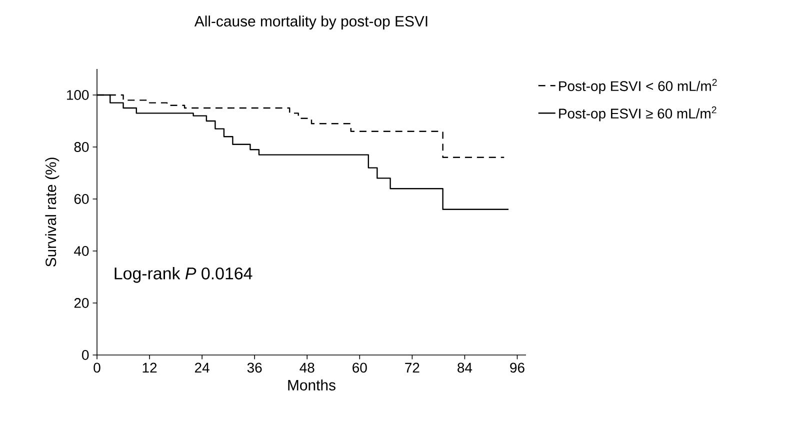 This screenshot has height=425, width=807. Describe the element at coordinates (81, 147) in the screenshot. I see `y-tick-label: 80` at that location.